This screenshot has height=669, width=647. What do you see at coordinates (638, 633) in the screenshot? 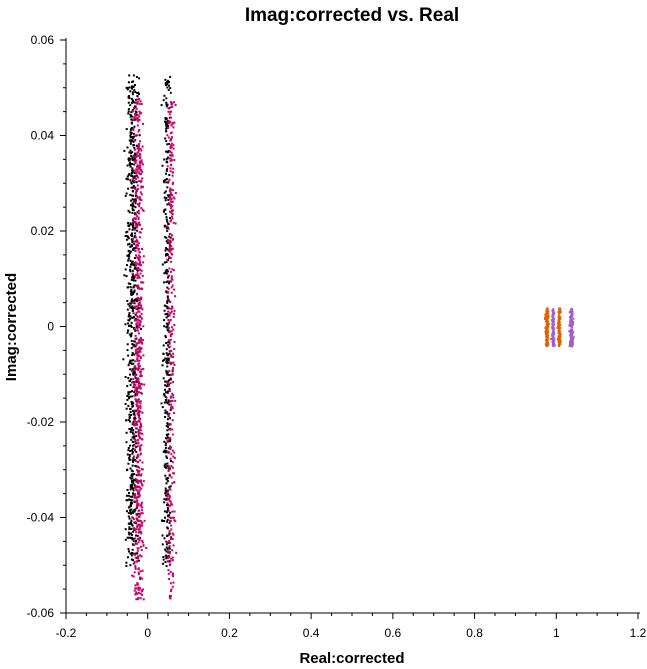
I see `x-tick-label: 1.2` at bounding box center [638, 633].